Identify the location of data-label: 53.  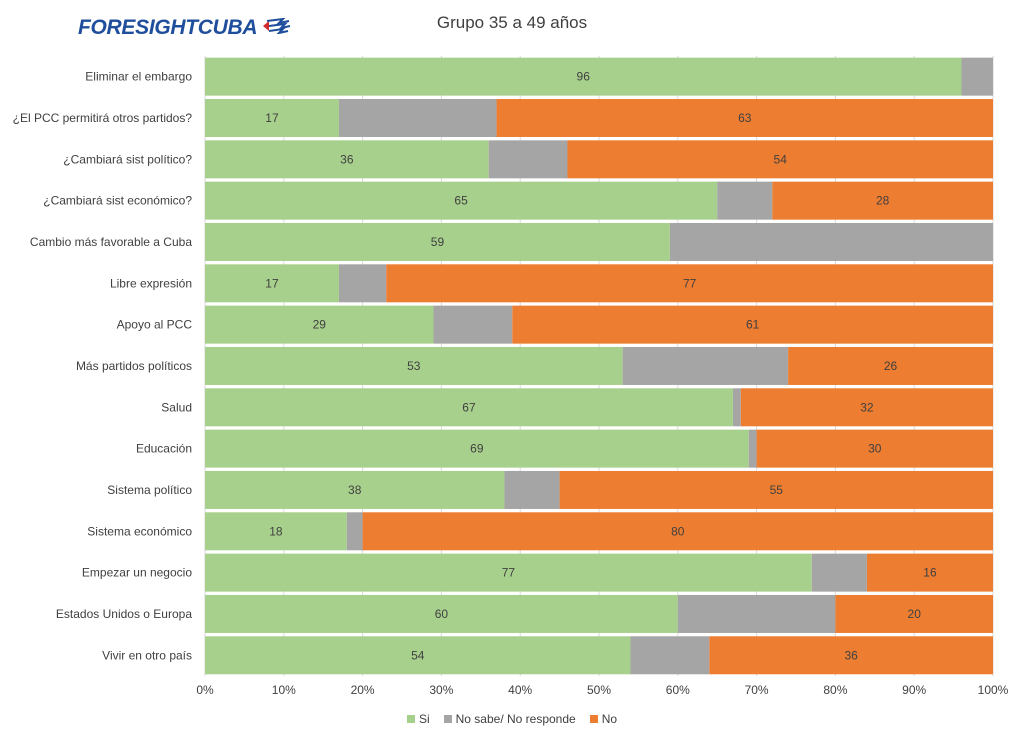
(414, 366).